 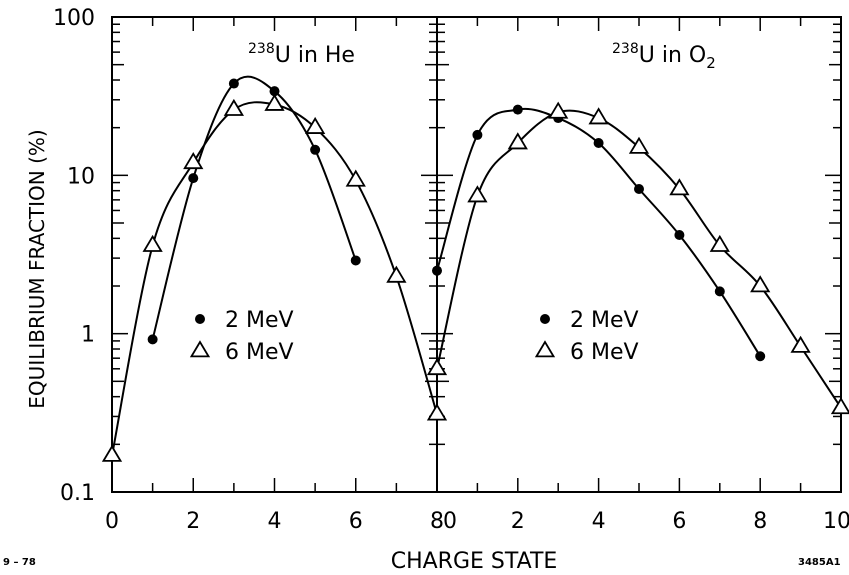 I want to click on y-tick-label: 1, so click(x=88, y=335).